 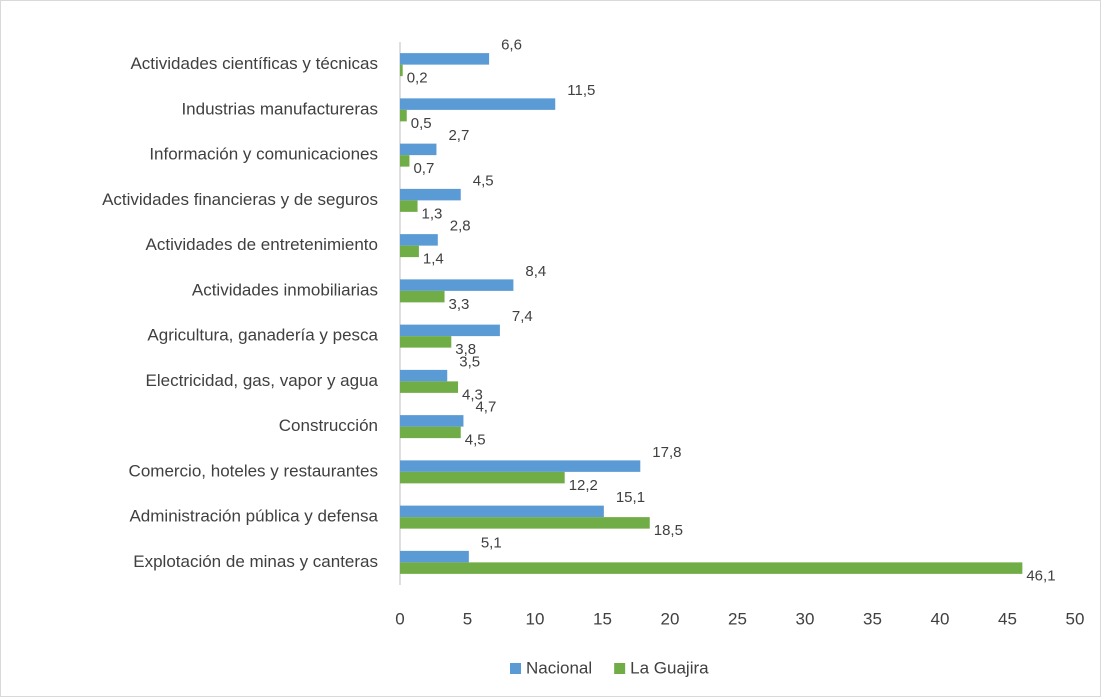 What do you see at coordinates (602, 618) in the screenshot?
I see `x-tick-label: 15` at bounding box center [602, 618].